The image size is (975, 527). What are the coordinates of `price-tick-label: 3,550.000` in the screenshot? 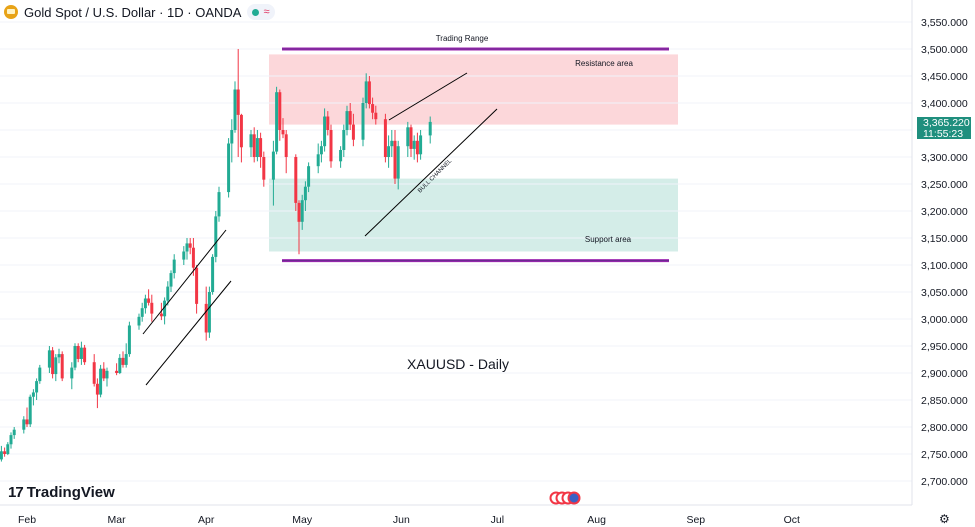 It's located at (944, 23).